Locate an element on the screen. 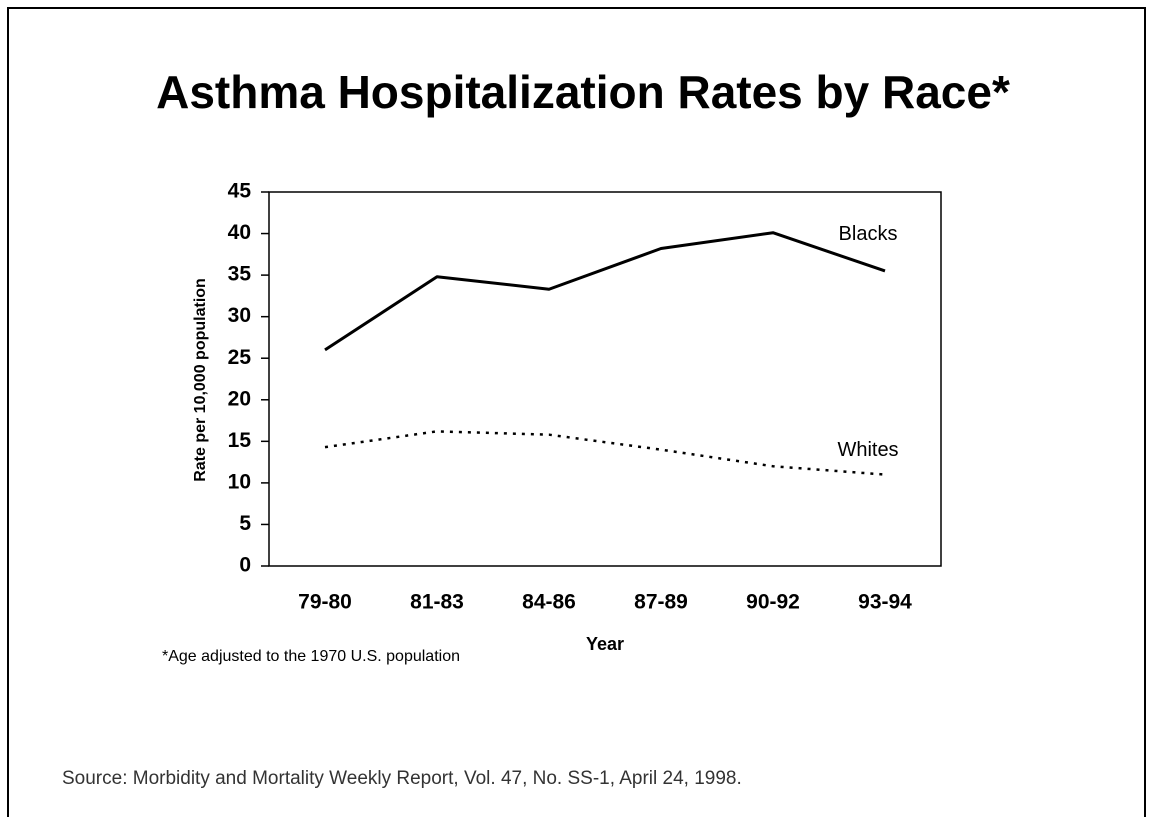  y-tick-label: 25 is located at coordinates (240, 357).